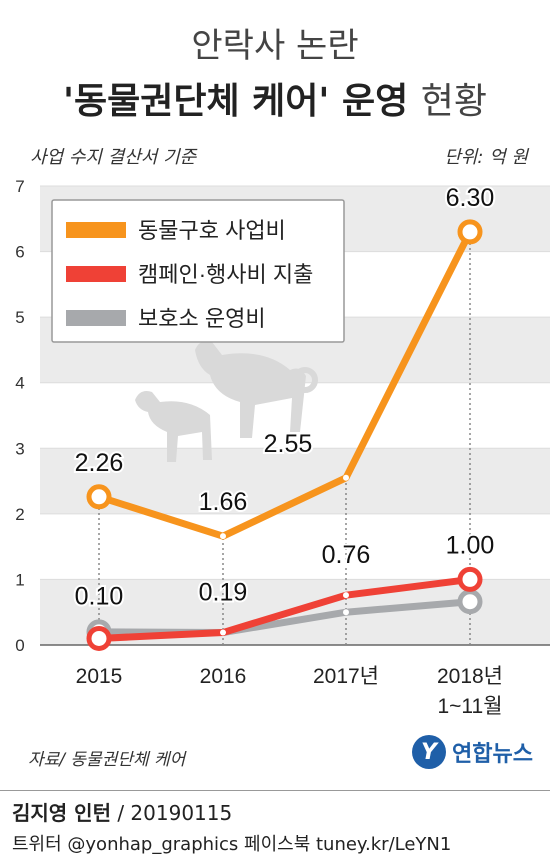 This screenshot has width=550, height=861. I want to click on data-label: 0.19, so click(223, 593).